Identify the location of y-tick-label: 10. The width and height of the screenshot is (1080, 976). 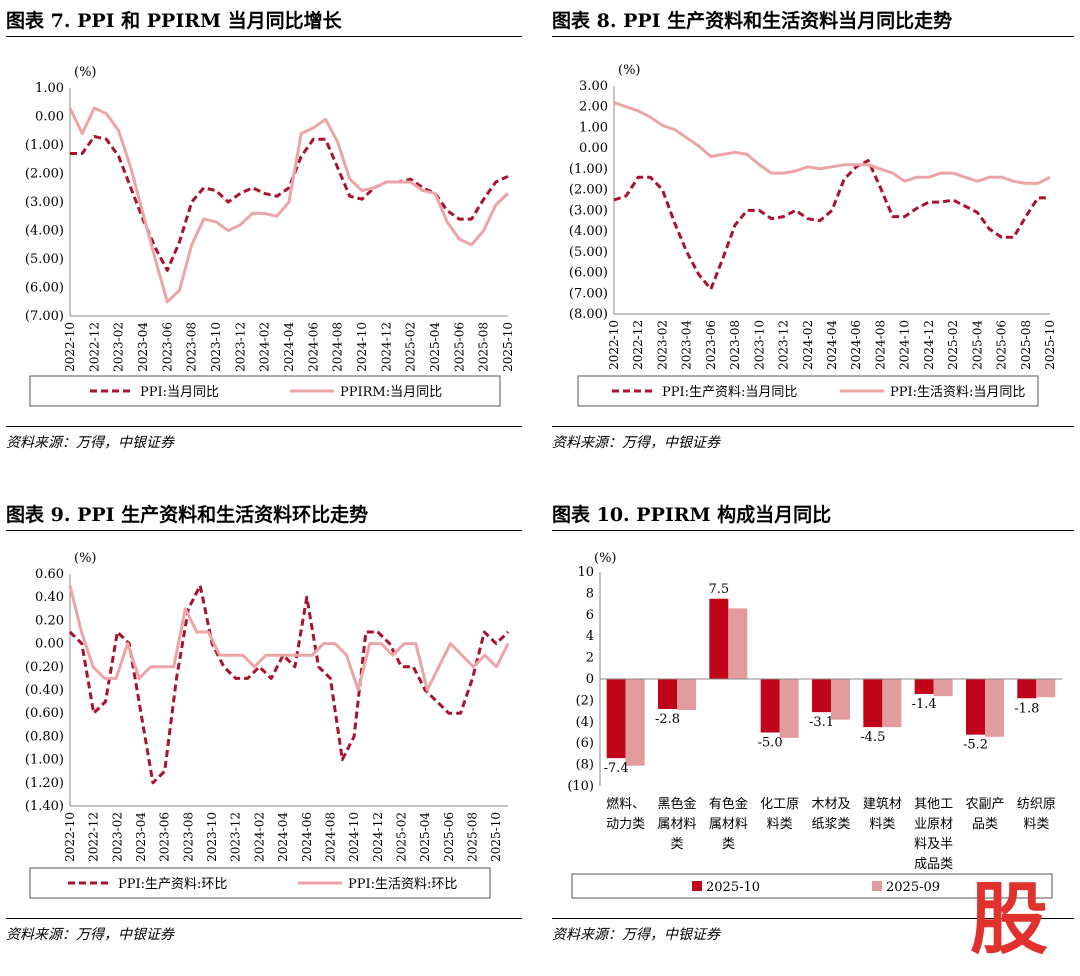
(585, 572).